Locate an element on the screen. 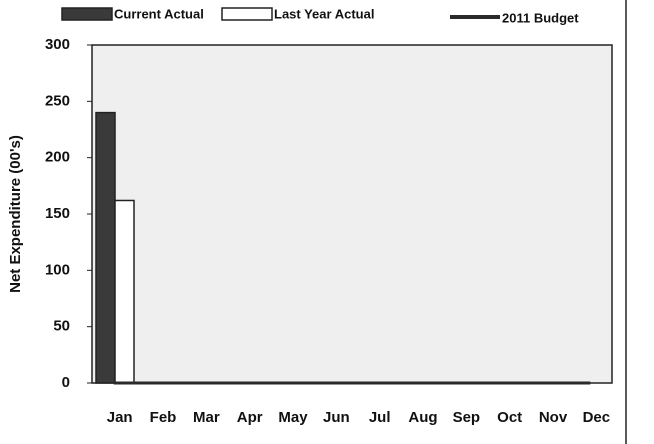 This screenshot has height=444, width=654. x-tick-label: Oct is located at coordinates (509, 417).